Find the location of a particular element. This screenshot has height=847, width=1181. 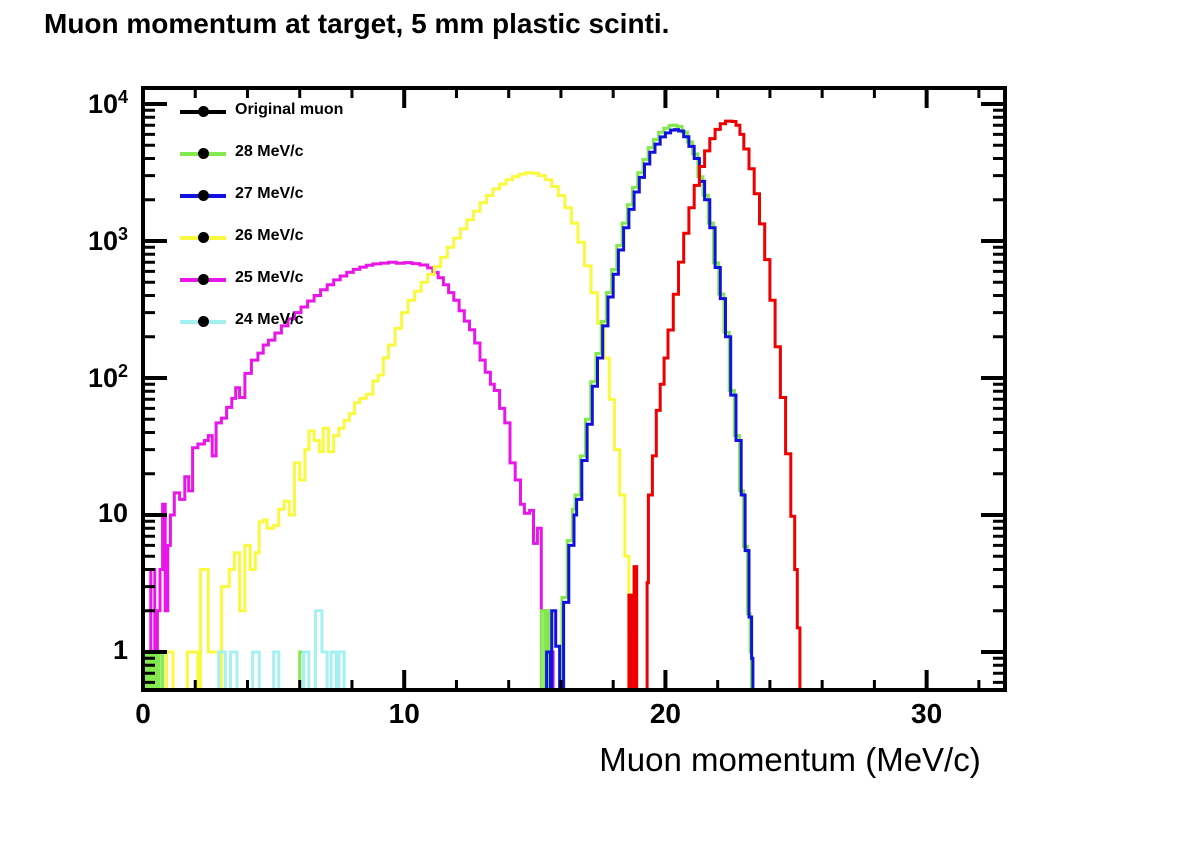

y-tick-label: 10⁴ is located at coordinates (107, 103).